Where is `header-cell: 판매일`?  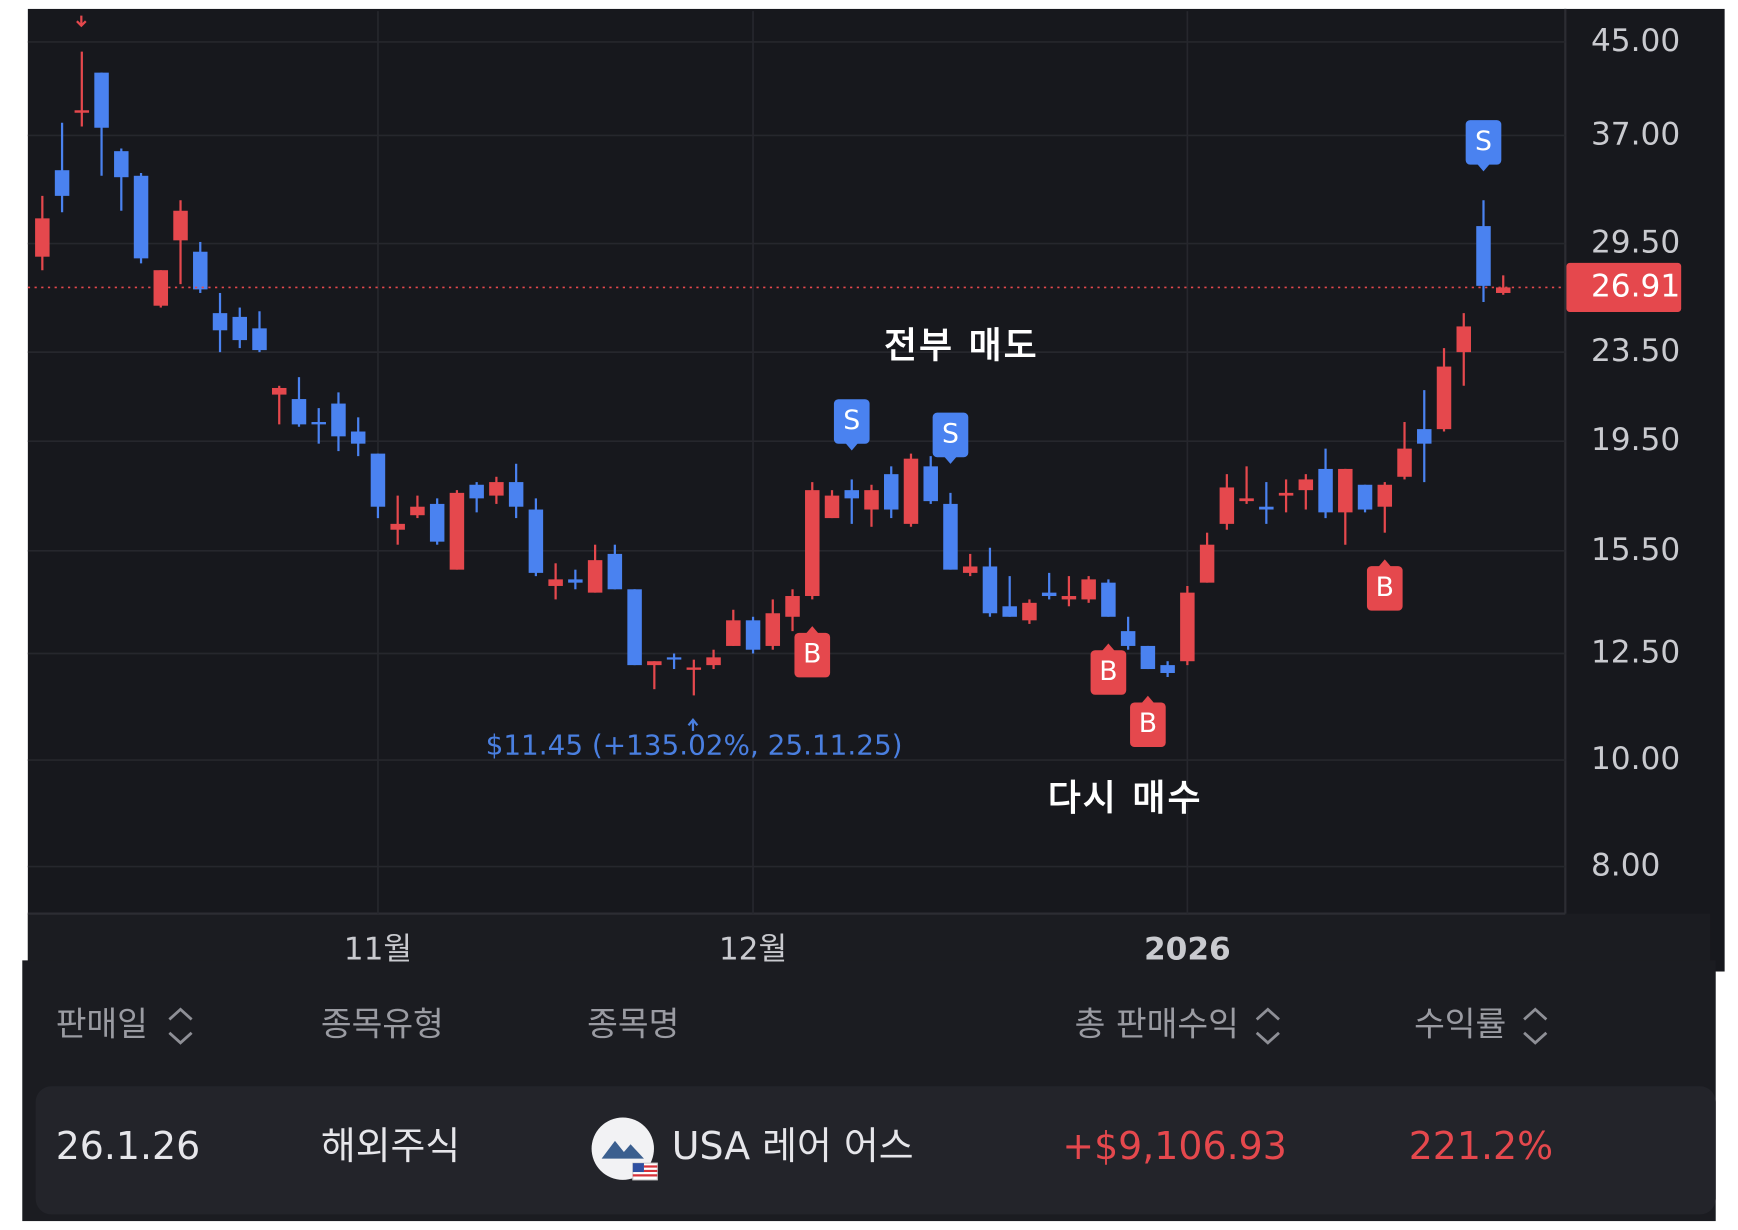
header-cell: 판매일 is located at coordinates (102, 1024).